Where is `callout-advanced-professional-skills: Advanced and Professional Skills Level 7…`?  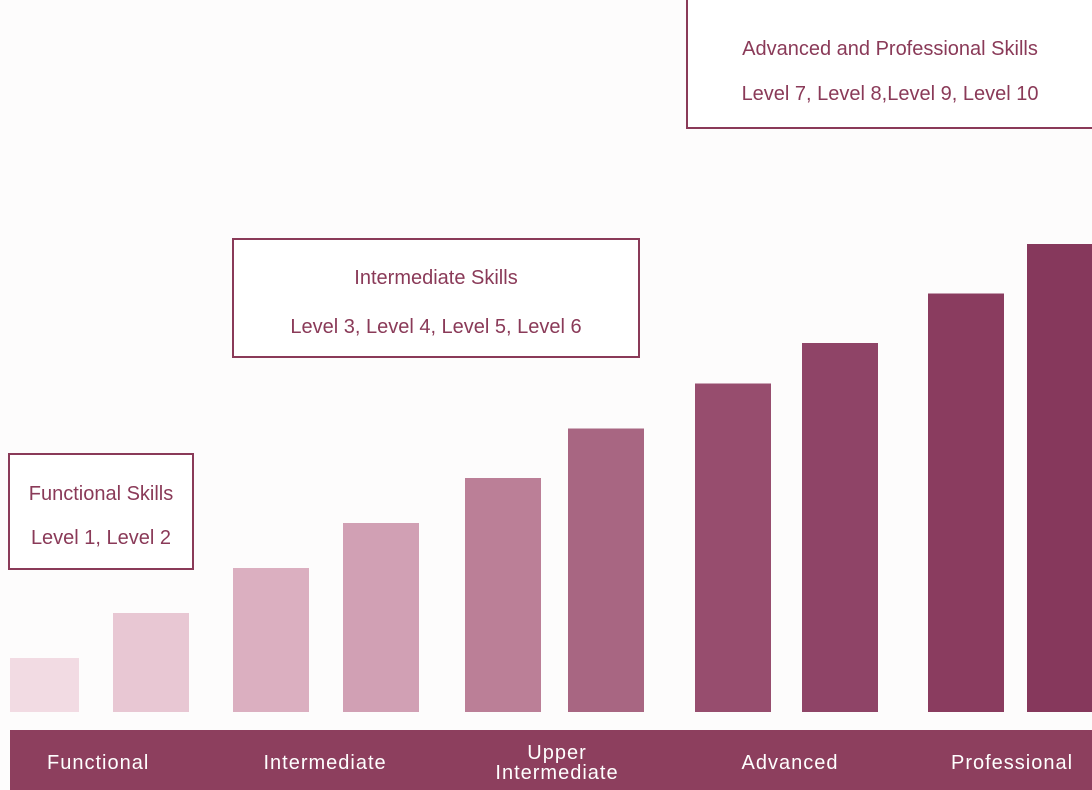 callout-advanced-professional-skills: Advanced and Professional Skills Level 7… is located at coordinates (889, 64).